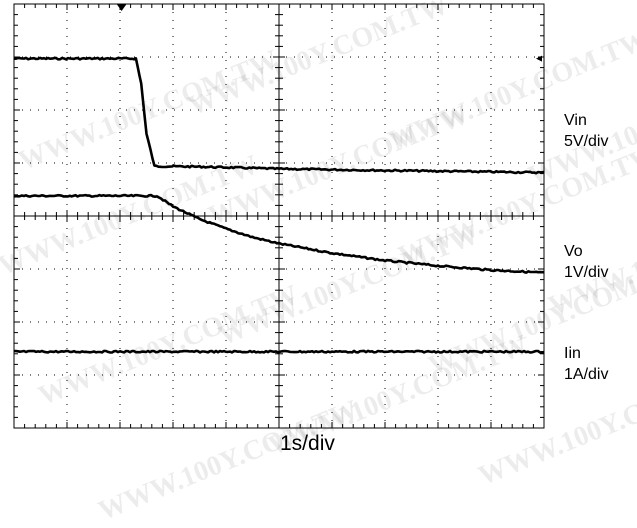 This screenshot has height=528, width=637. I want to click on iin-scale: 1A/div, so click(586, 374).